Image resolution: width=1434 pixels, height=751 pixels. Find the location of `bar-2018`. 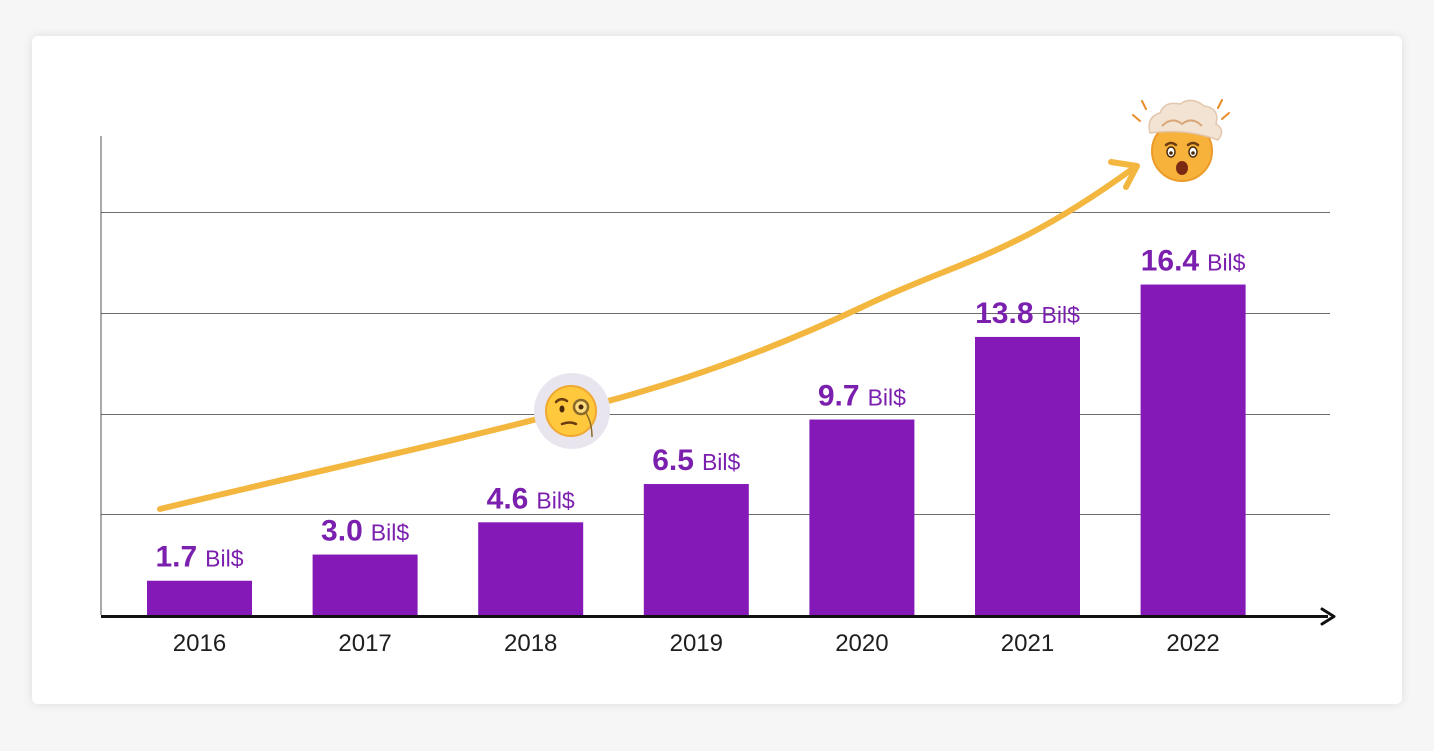

bar-2018 is located at coordinates (531, 568).